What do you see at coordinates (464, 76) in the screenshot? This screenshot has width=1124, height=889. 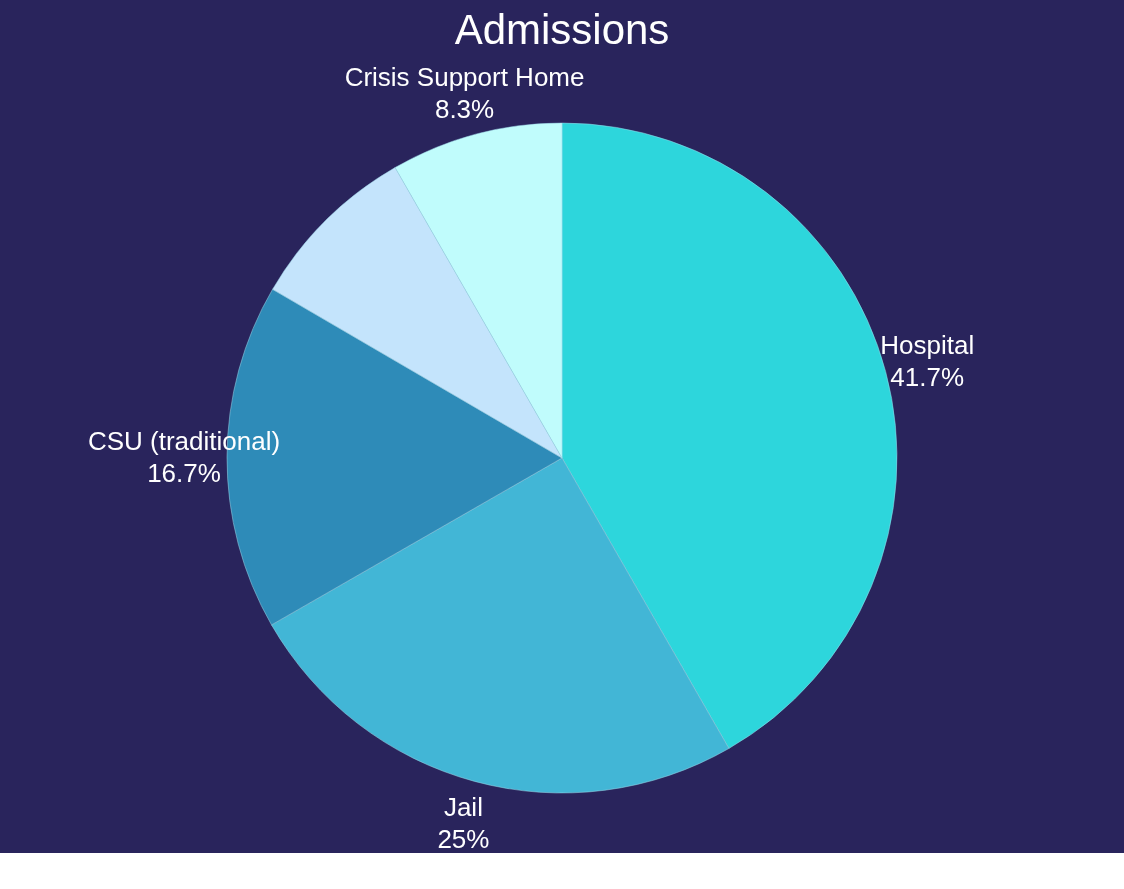 I see `slice-label: Crisis Support Home` at bounding box center [464, 76].